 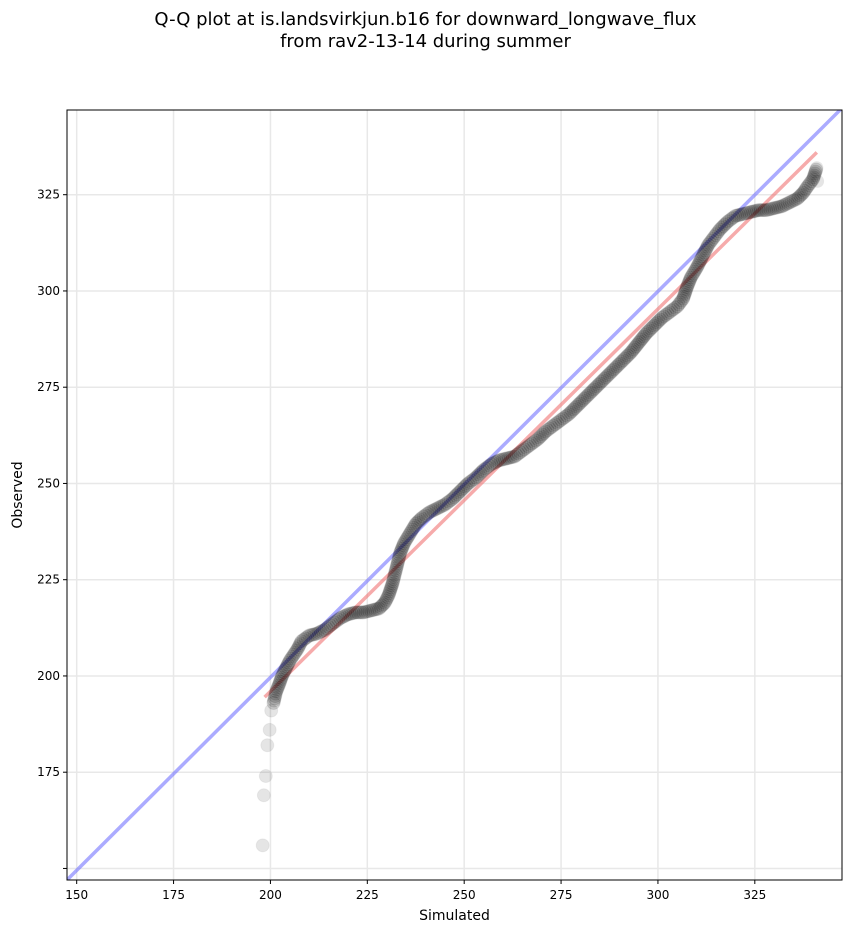 What do you see at coordinates (76, 895) in the screenshot?
I see `x-tick-label: 150` at bounding box center [76, 895].